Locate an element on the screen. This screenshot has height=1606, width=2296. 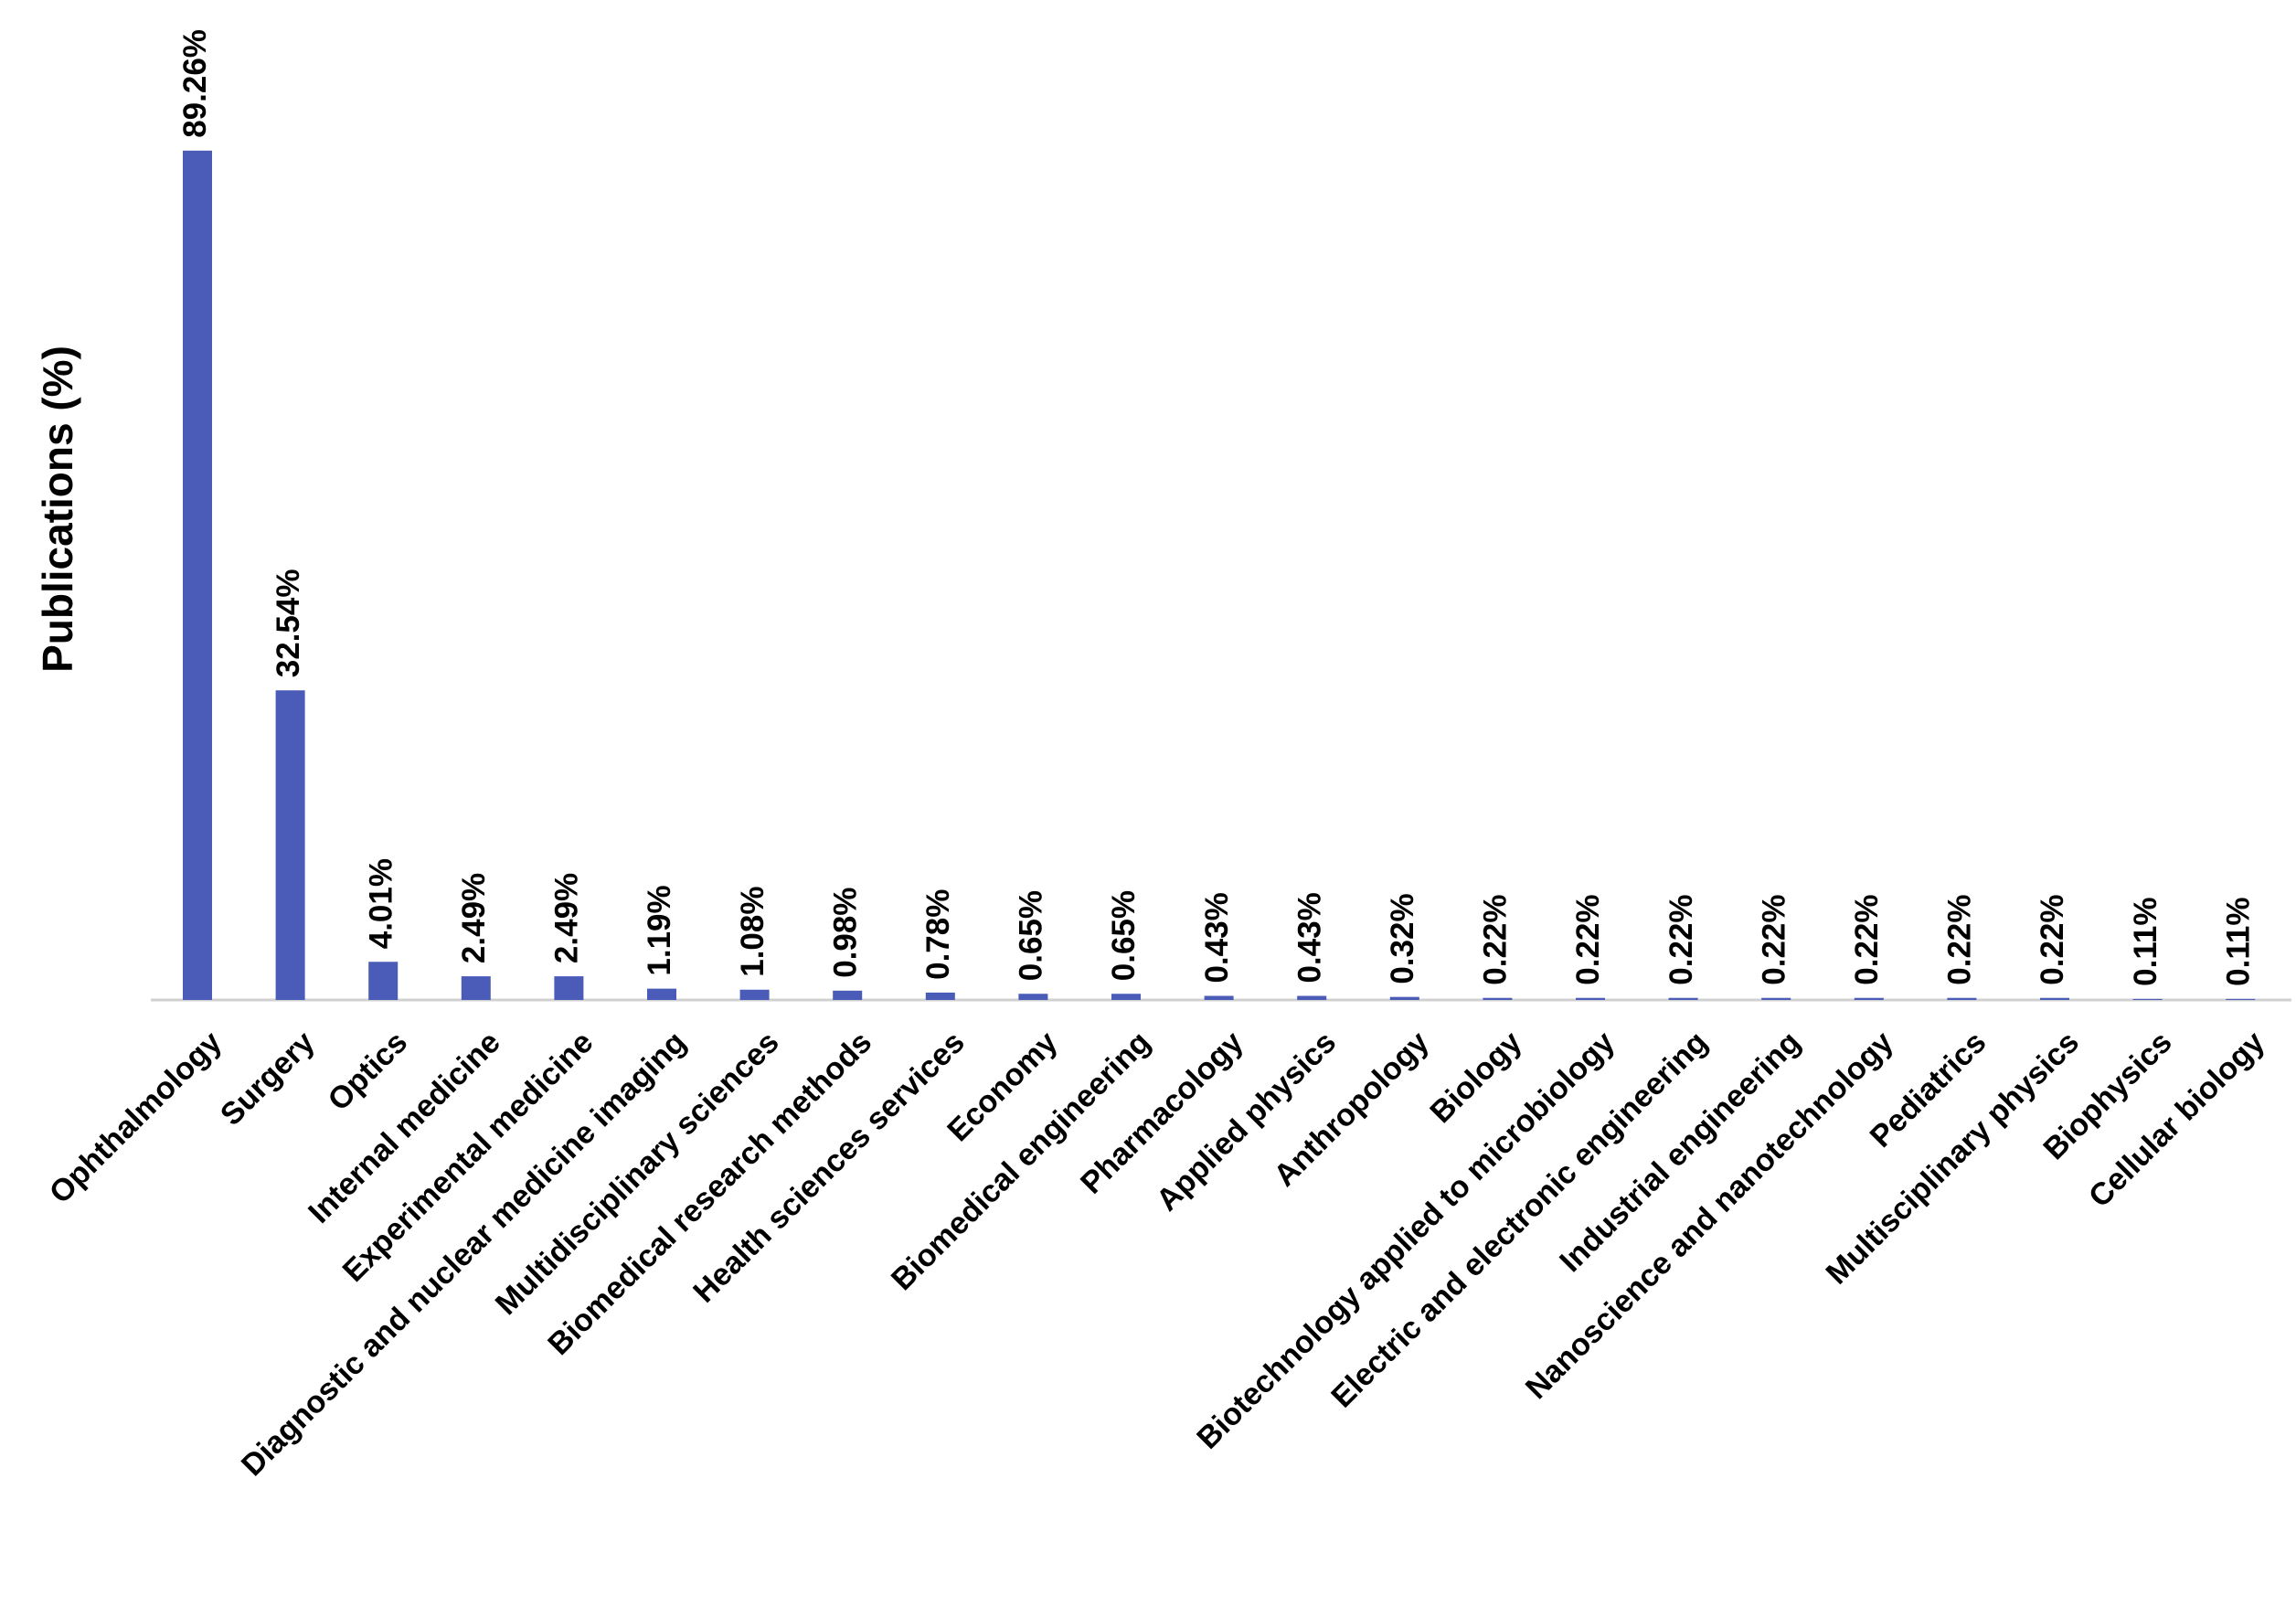
x-tick-label: Surgery is located at coordinates (268, 1079).